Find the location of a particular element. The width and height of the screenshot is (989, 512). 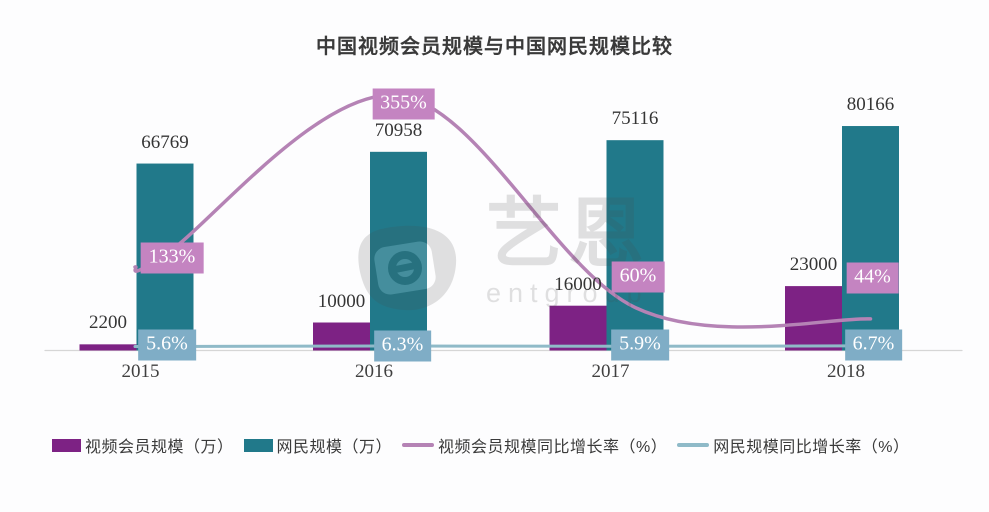

chart-title: 中国视频会员规模与中国网民规模比较 is located at coordinates (494, 47).